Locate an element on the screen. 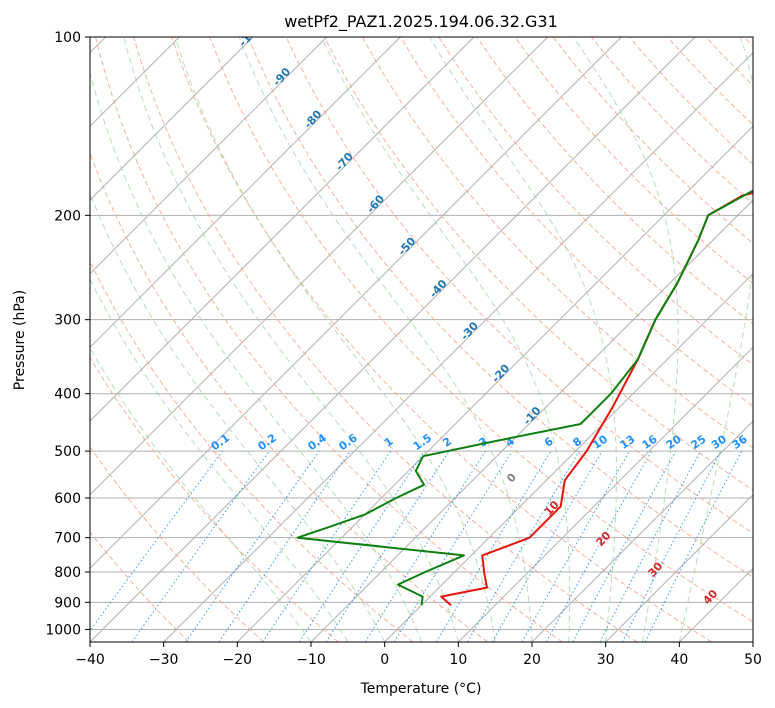 This screenshot has height=708, width=775. x-tick-label: −40 is located at coordinates (90, 660).